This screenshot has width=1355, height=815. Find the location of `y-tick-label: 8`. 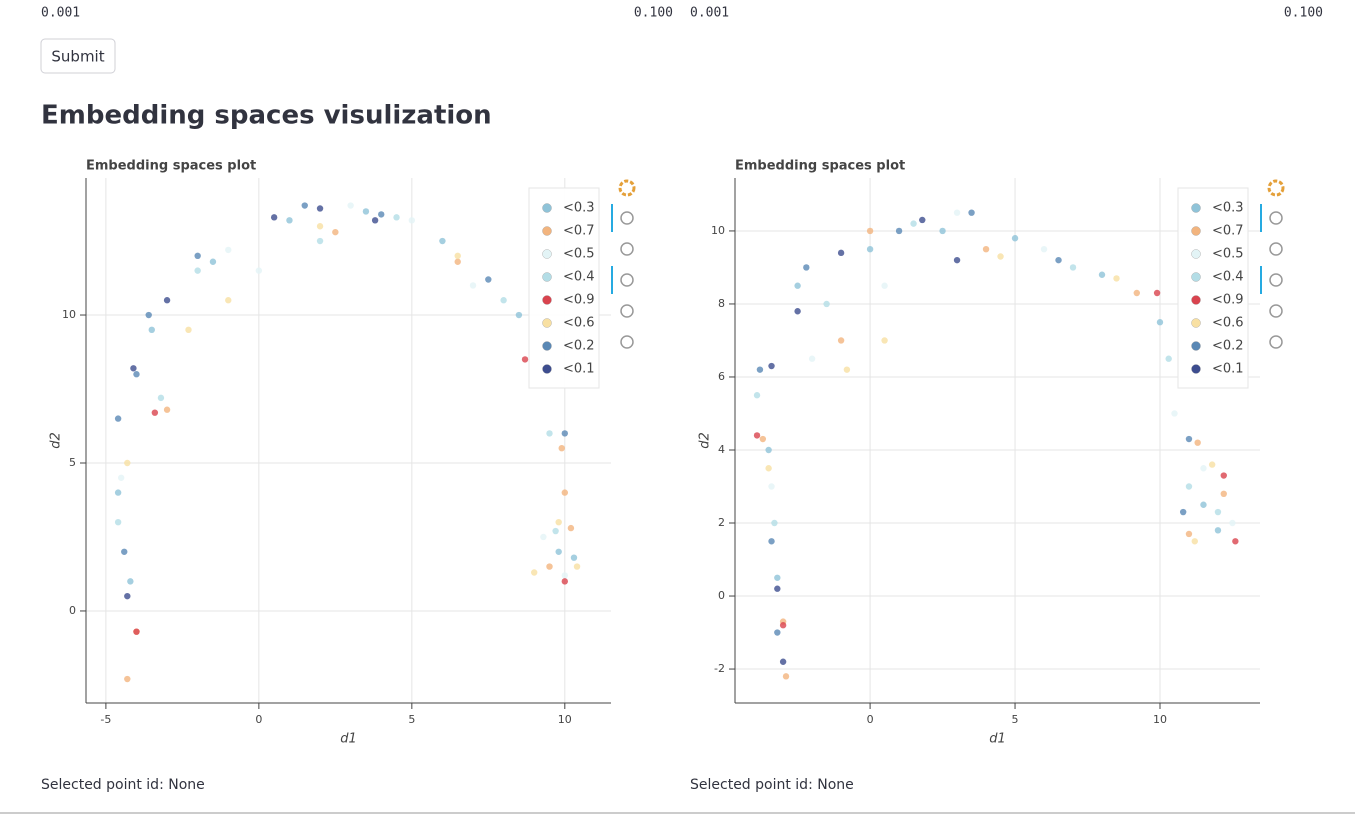

y-tick-label: 8 is located at coordinates (721, 303).